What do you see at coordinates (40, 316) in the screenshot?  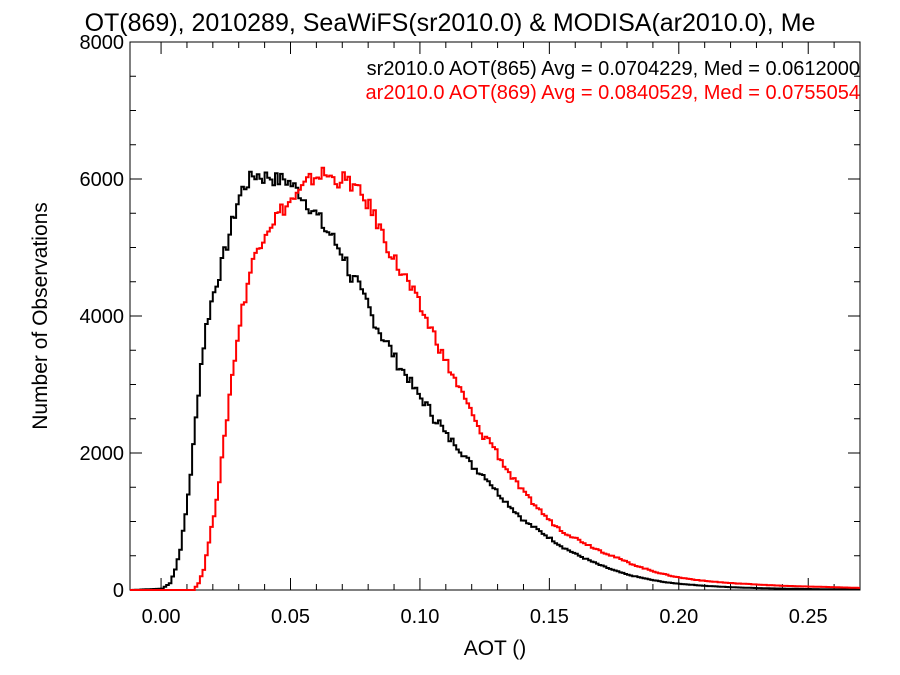 I see `y-axis-label: Number of Observations` at bounding box center [40, 316].